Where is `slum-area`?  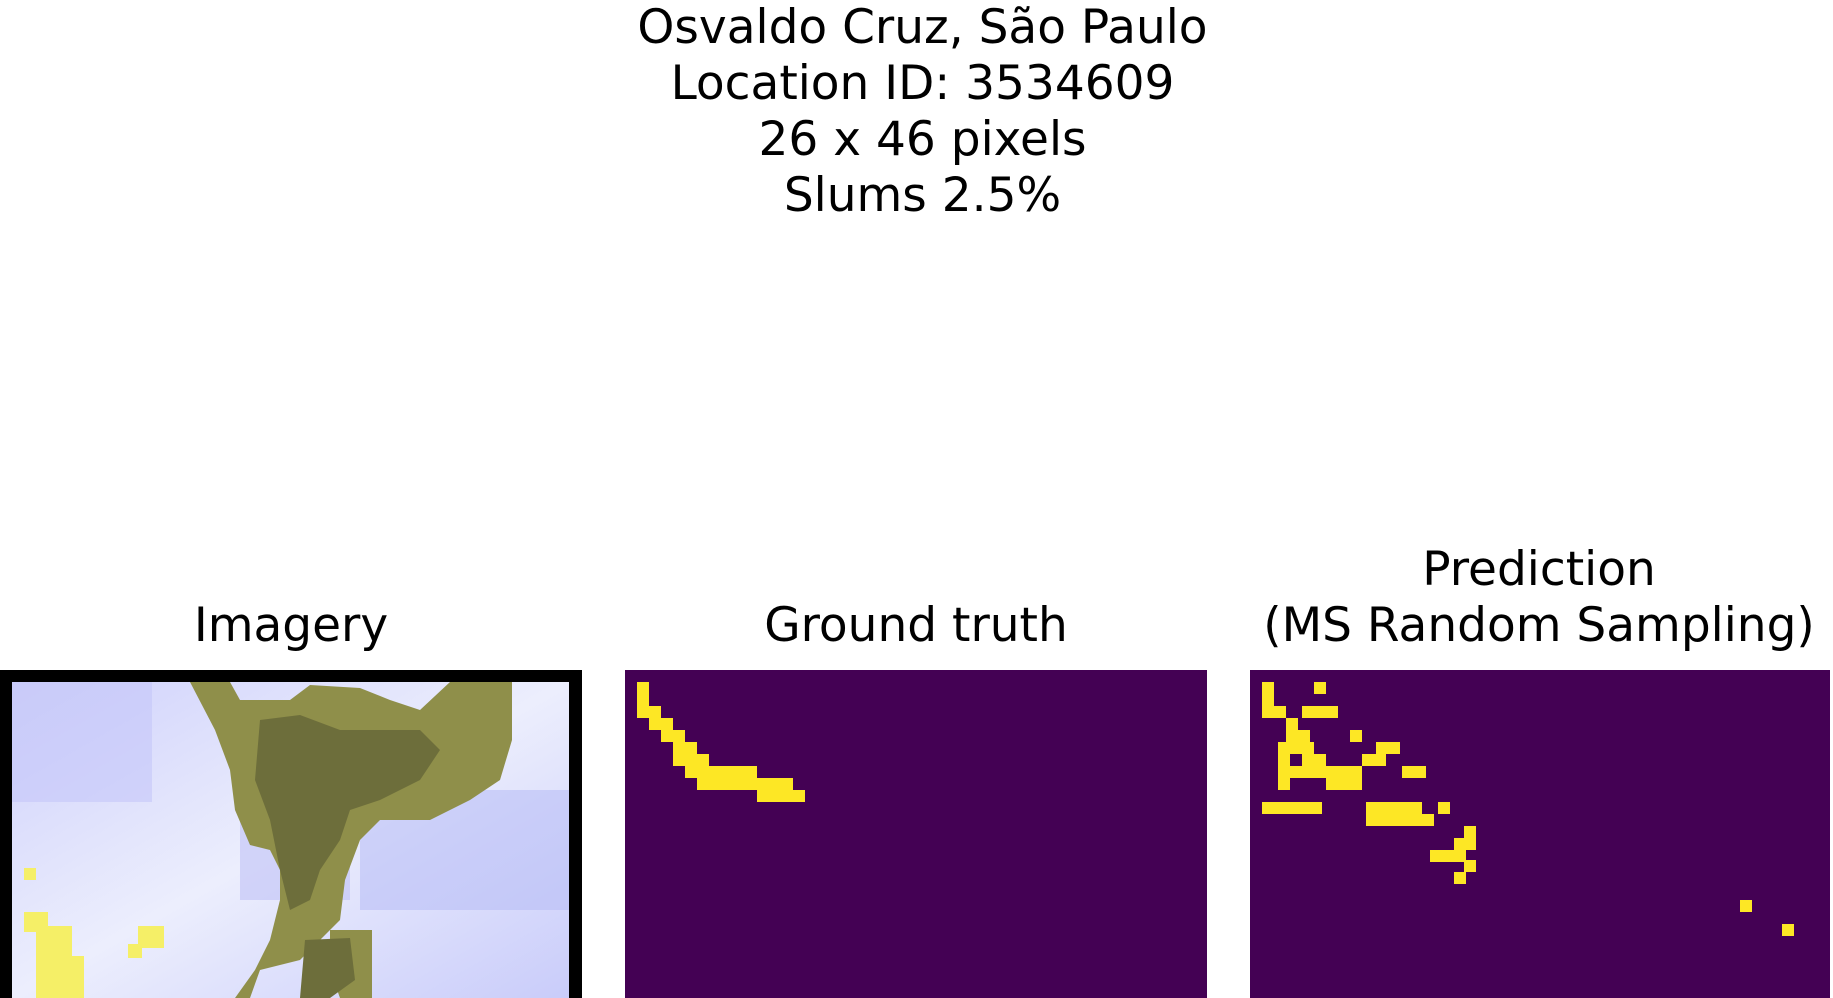
slum-area is located at coordinates (94, 933).